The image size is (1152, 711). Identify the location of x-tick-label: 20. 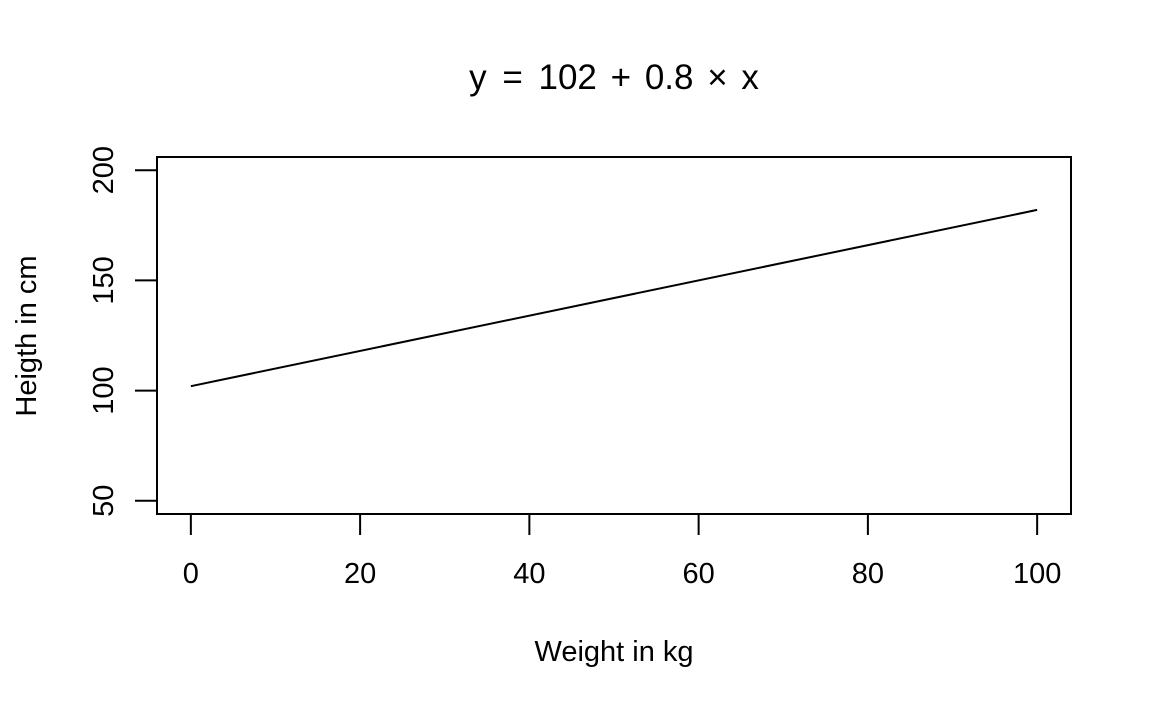
(360, 574).